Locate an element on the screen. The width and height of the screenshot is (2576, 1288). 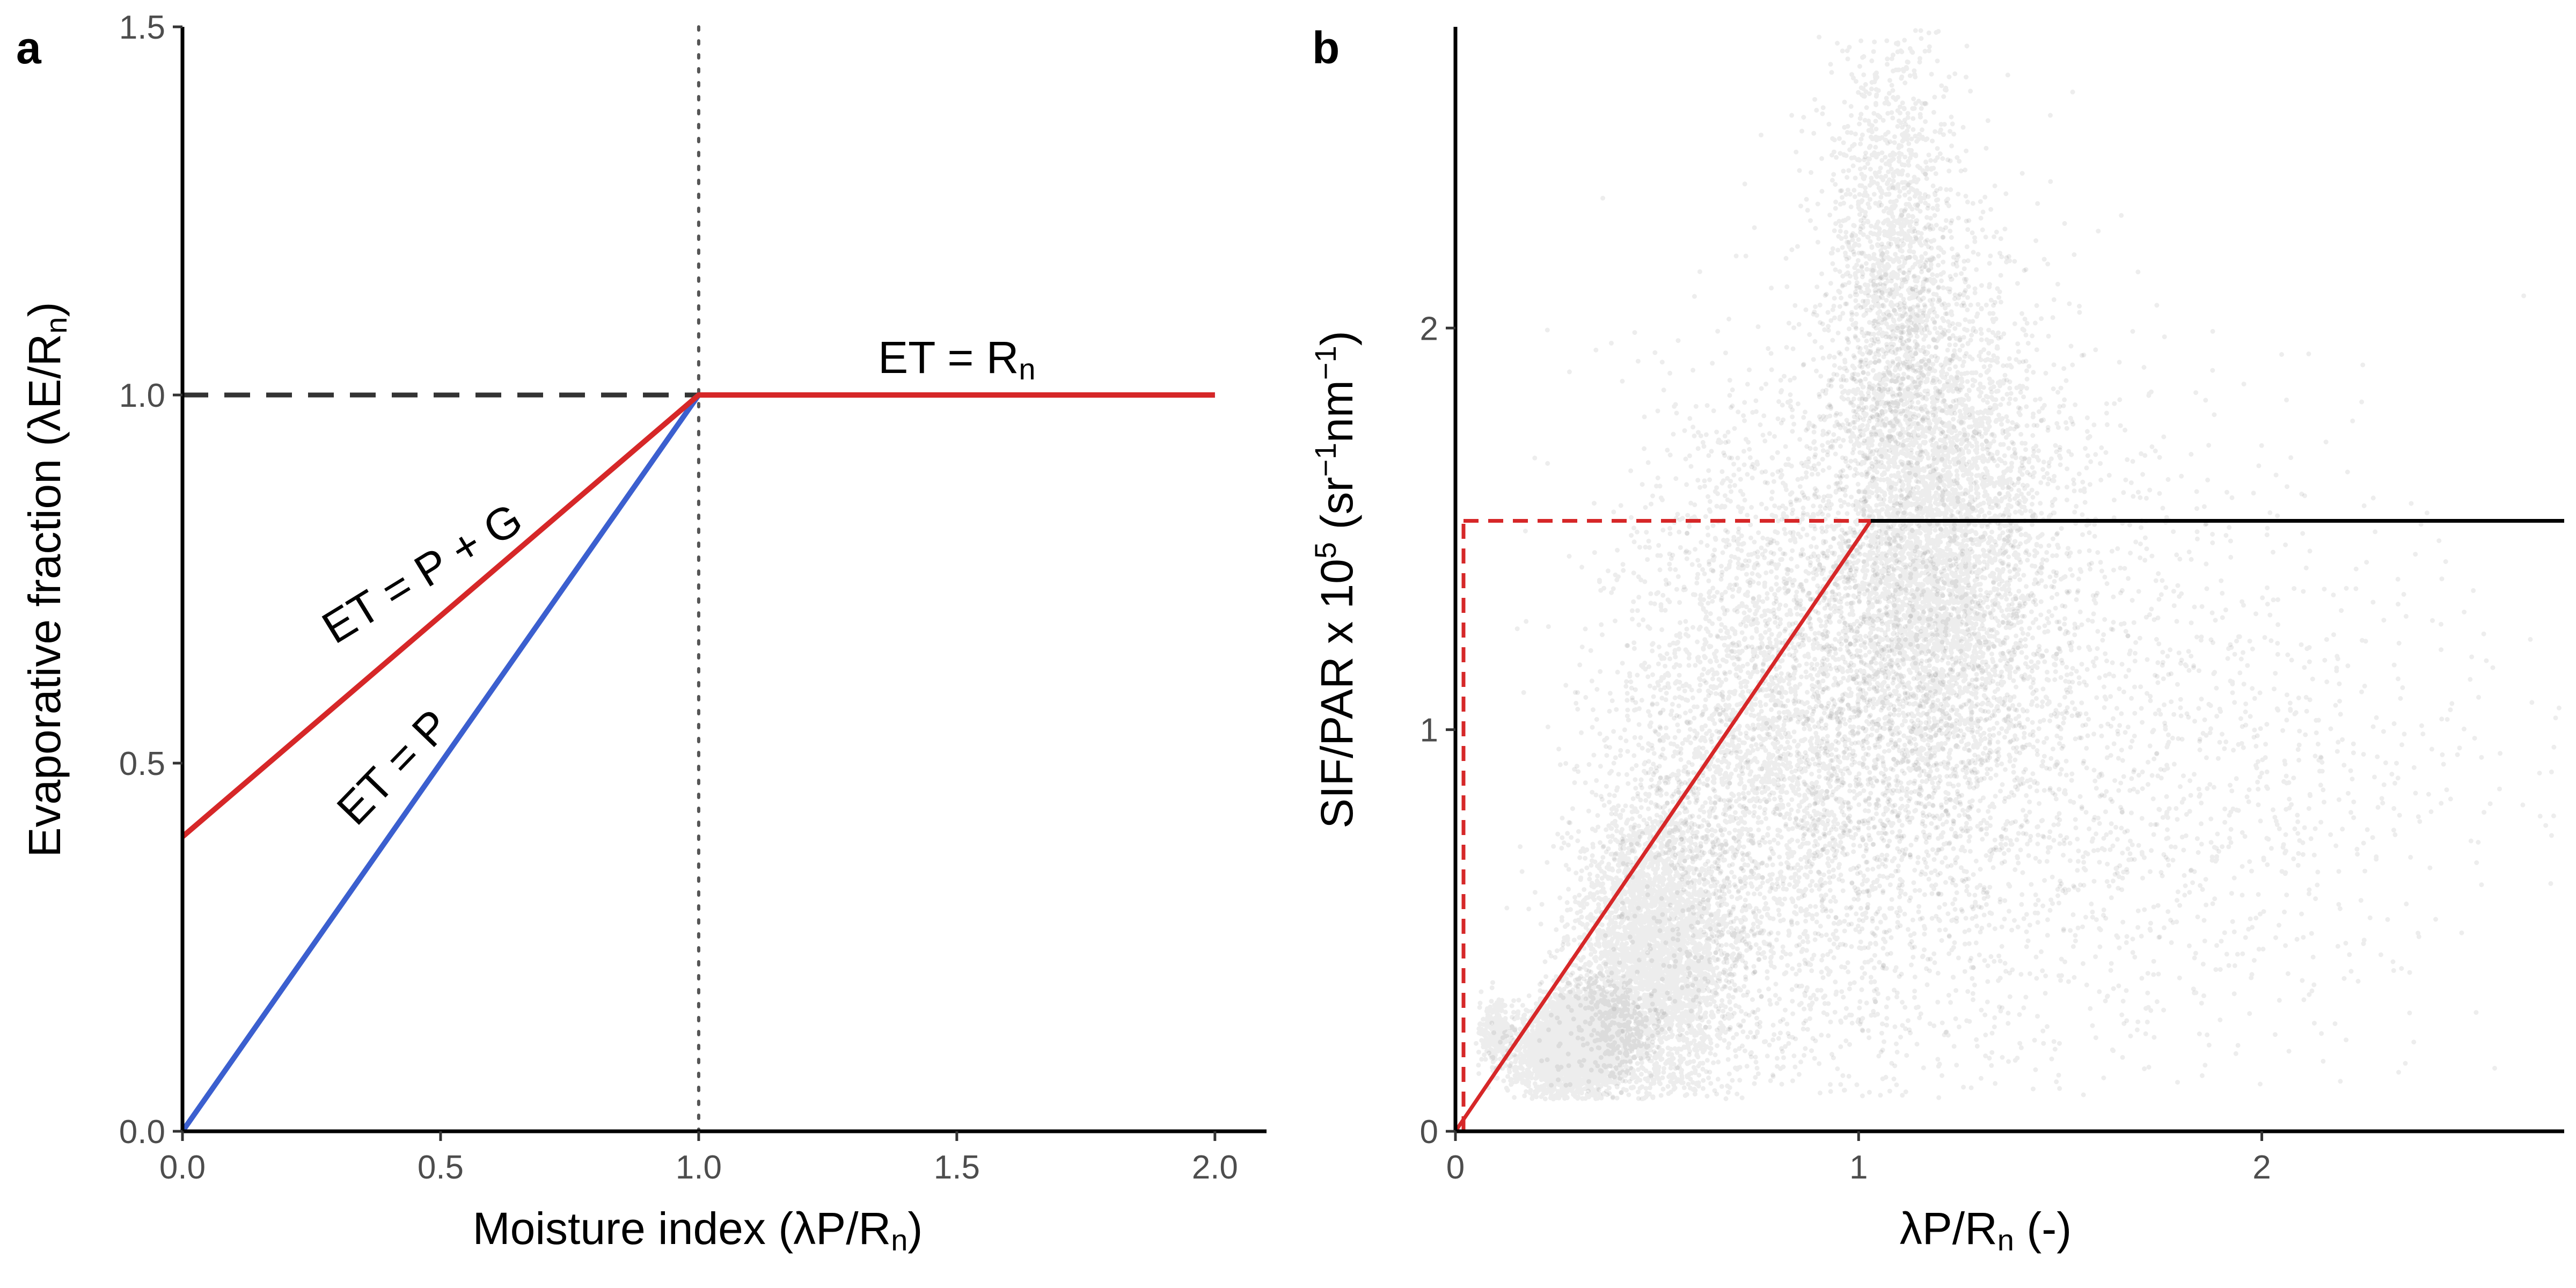
panel-a-x-tick-label: 2.0 is located at coordinates (1215, 1167).